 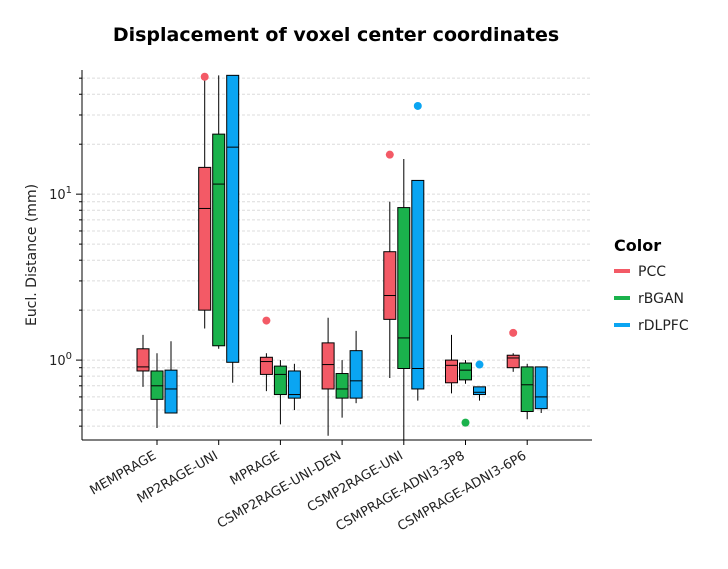 I want to click on y-axis-label: Eucl. Distance (mm), so click(x=32, y=255).